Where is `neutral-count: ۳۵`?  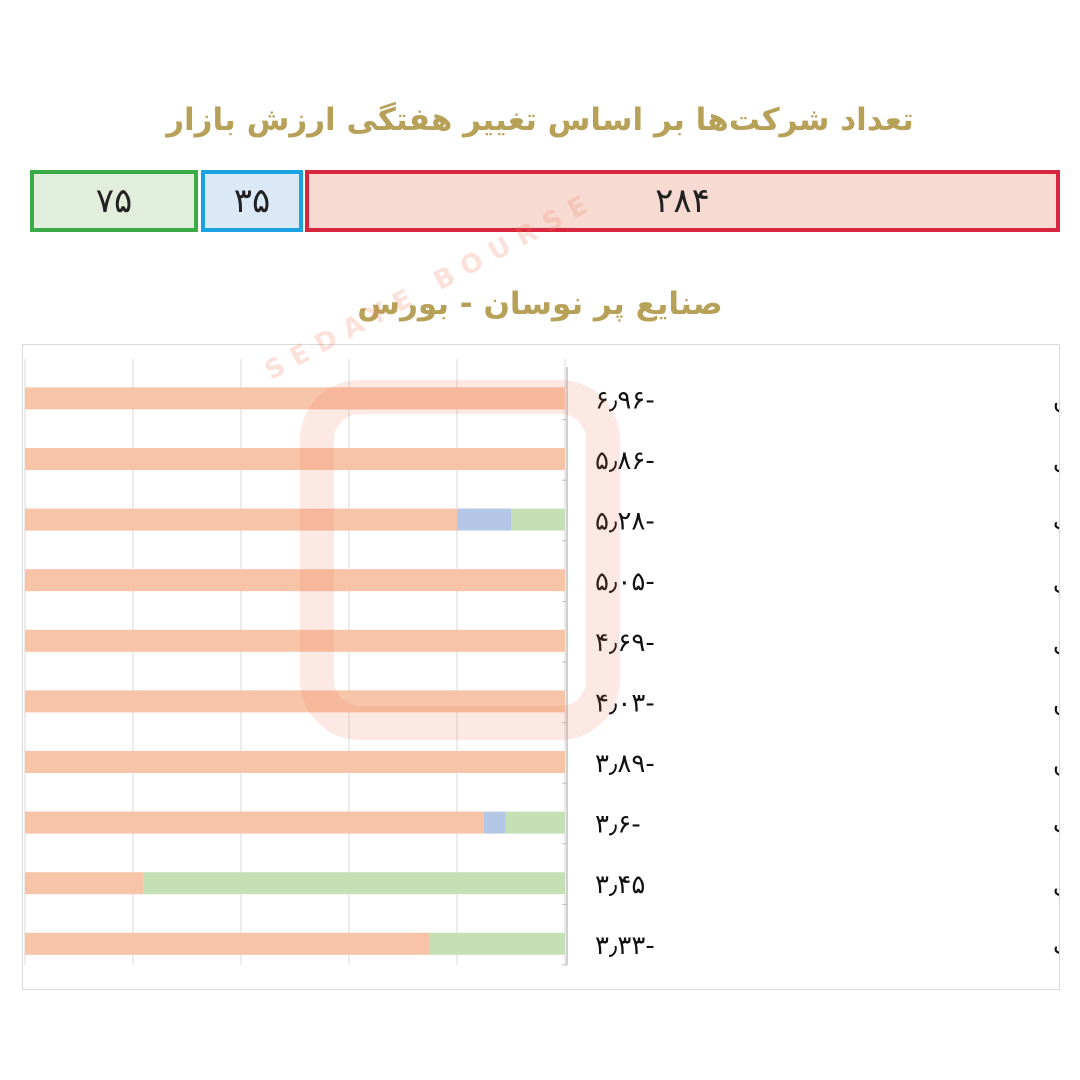
neutral-count: ۳۵ is located at coordinates (252, 201).